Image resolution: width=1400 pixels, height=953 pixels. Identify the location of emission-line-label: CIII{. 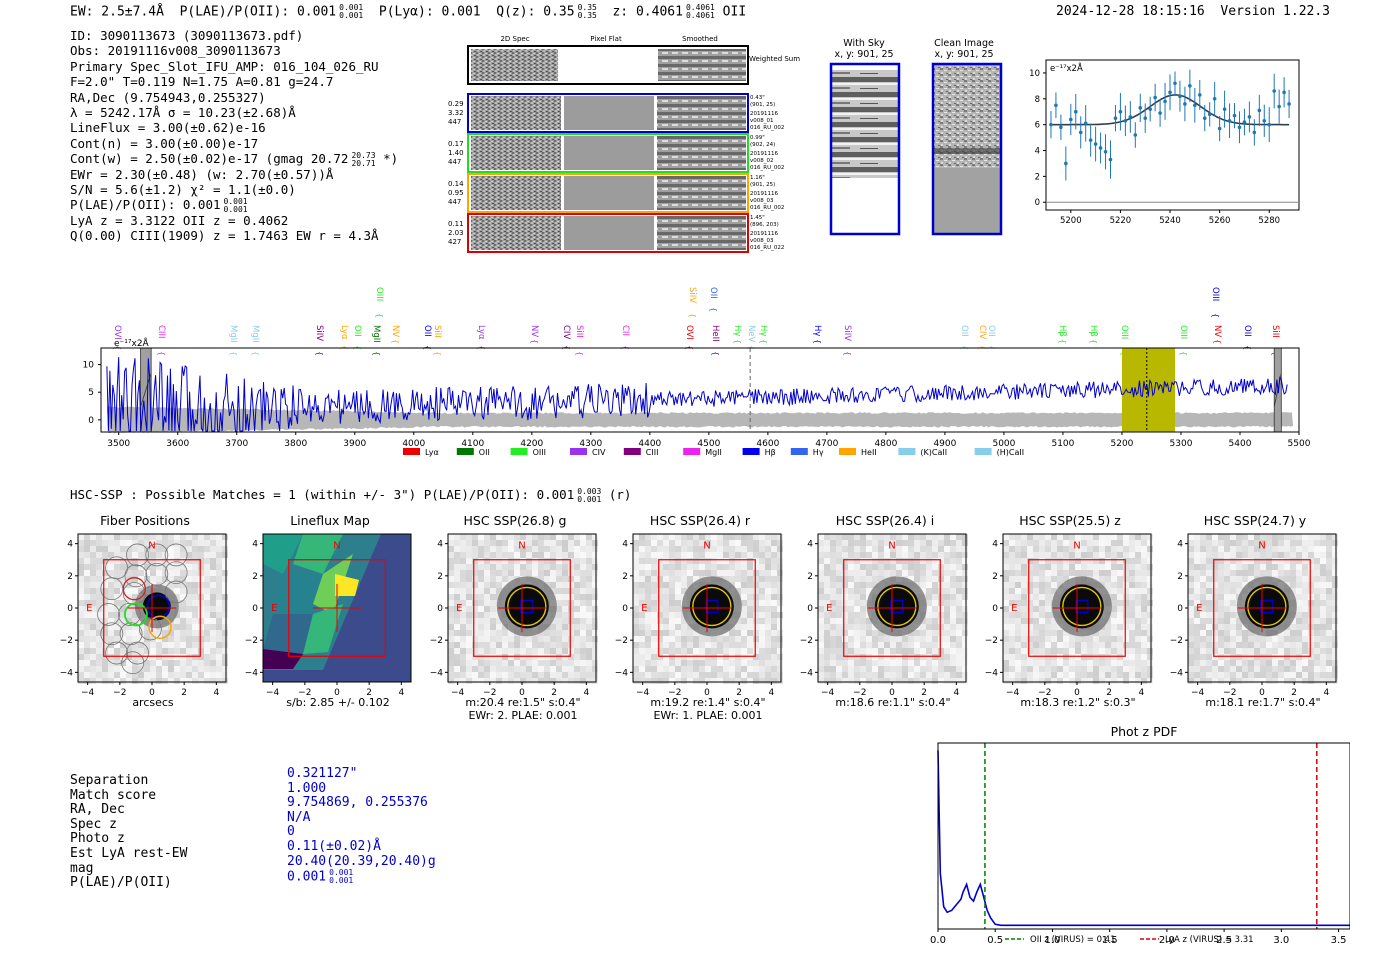
(161, 340).